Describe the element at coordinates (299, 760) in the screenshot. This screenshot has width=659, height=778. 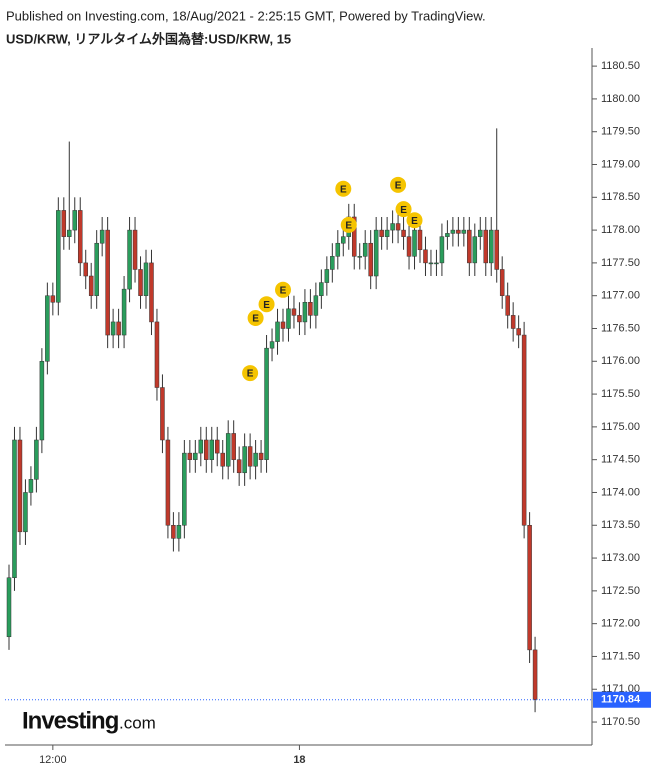
I see `x-tick-label: 18` at that location.